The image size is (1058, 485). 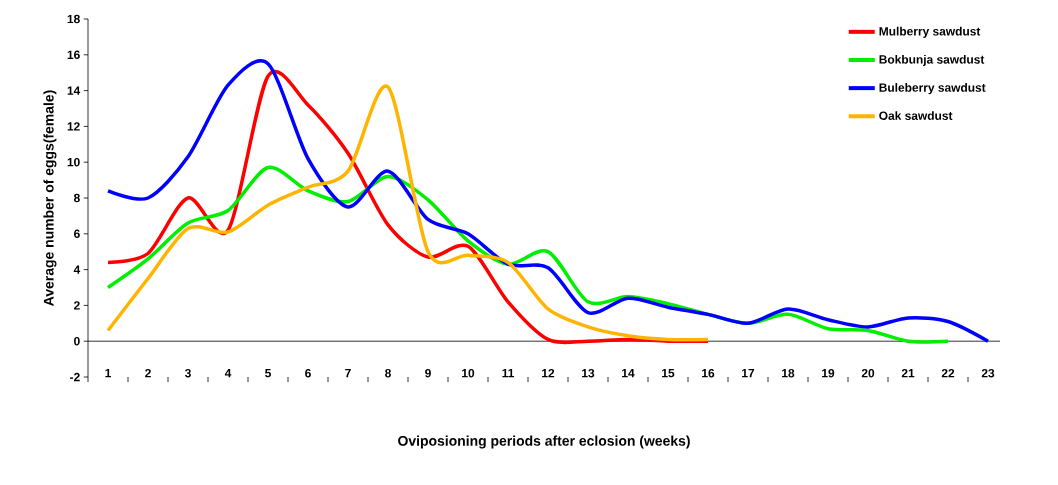 What do you see at coordinates (916, 115) in the screenshot?
I see `legend-label: Oak sawdust` at bounding box center [916, 115].